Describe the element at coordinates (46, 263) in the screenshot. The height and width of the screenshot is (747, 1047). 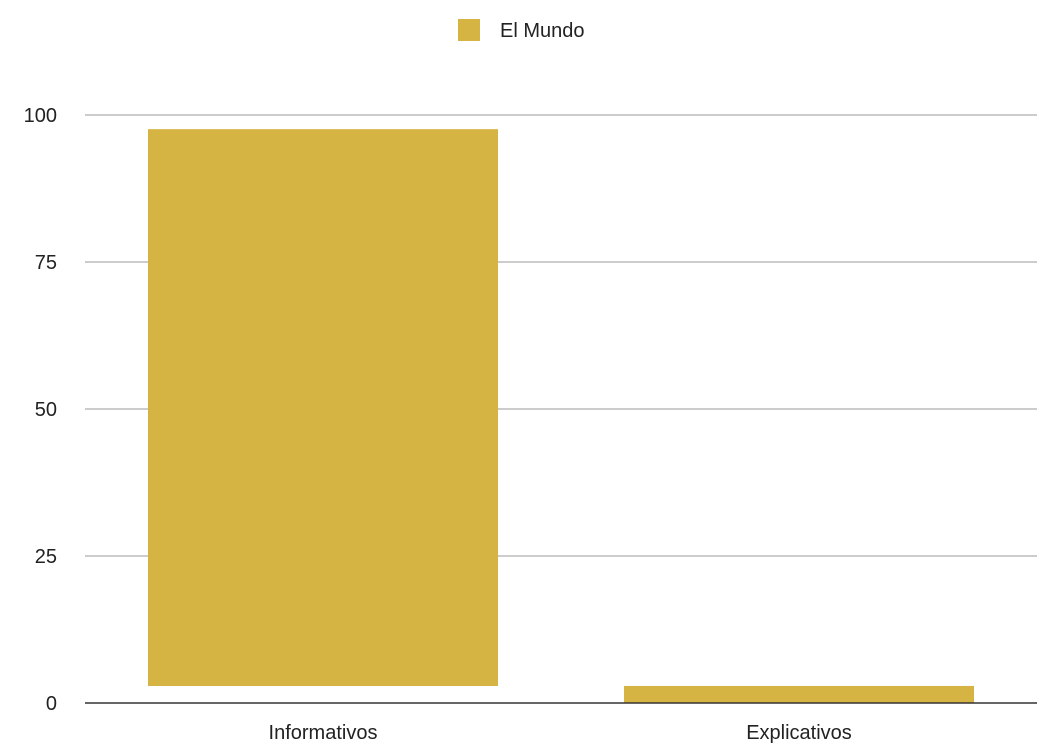
I see `y-tick-label: 75` at that location.